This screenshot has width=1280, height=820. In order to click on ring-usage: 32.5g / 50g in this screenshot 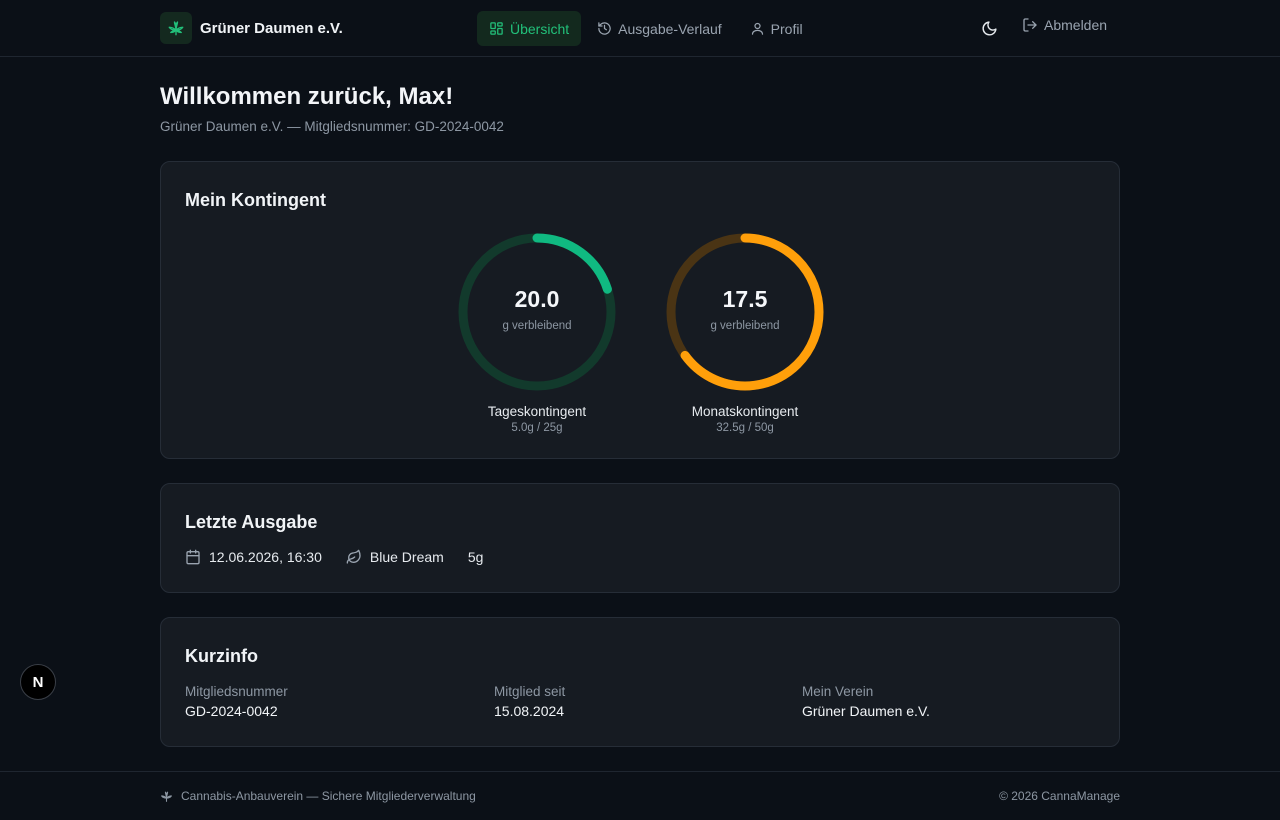, I will do `click(745, 428)`.